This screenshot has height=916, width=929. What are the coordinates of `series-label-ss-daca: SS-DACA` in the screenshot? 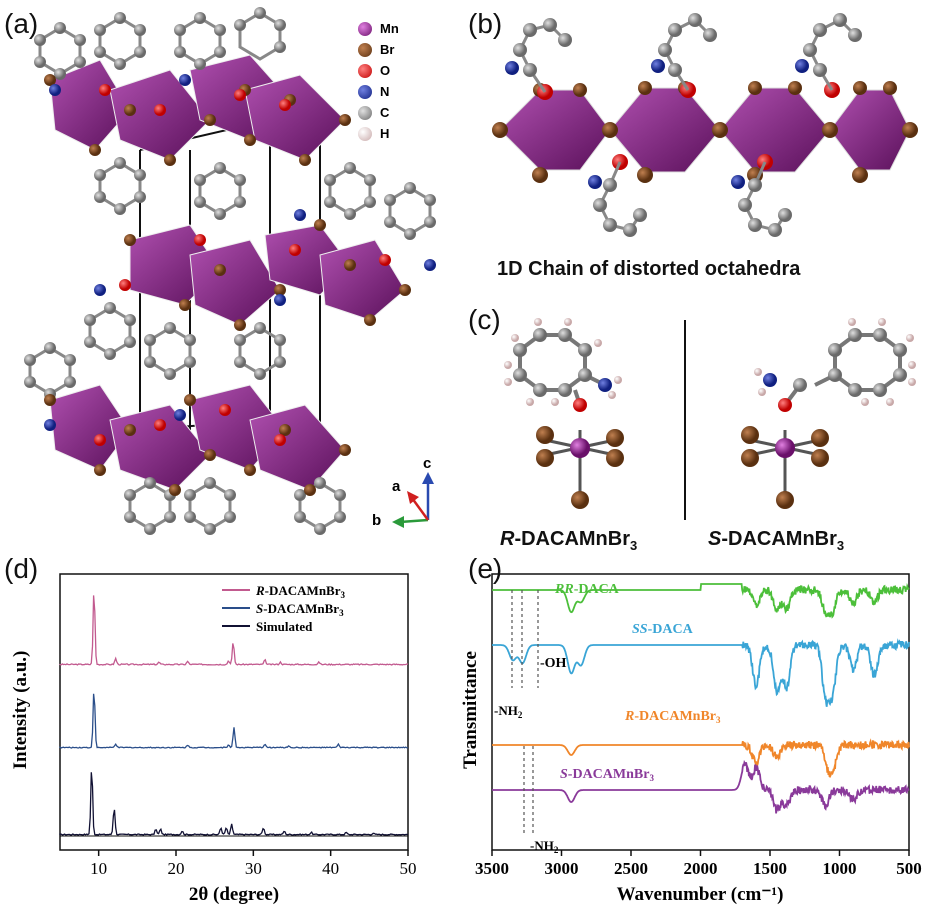 It's located at (663, 629).